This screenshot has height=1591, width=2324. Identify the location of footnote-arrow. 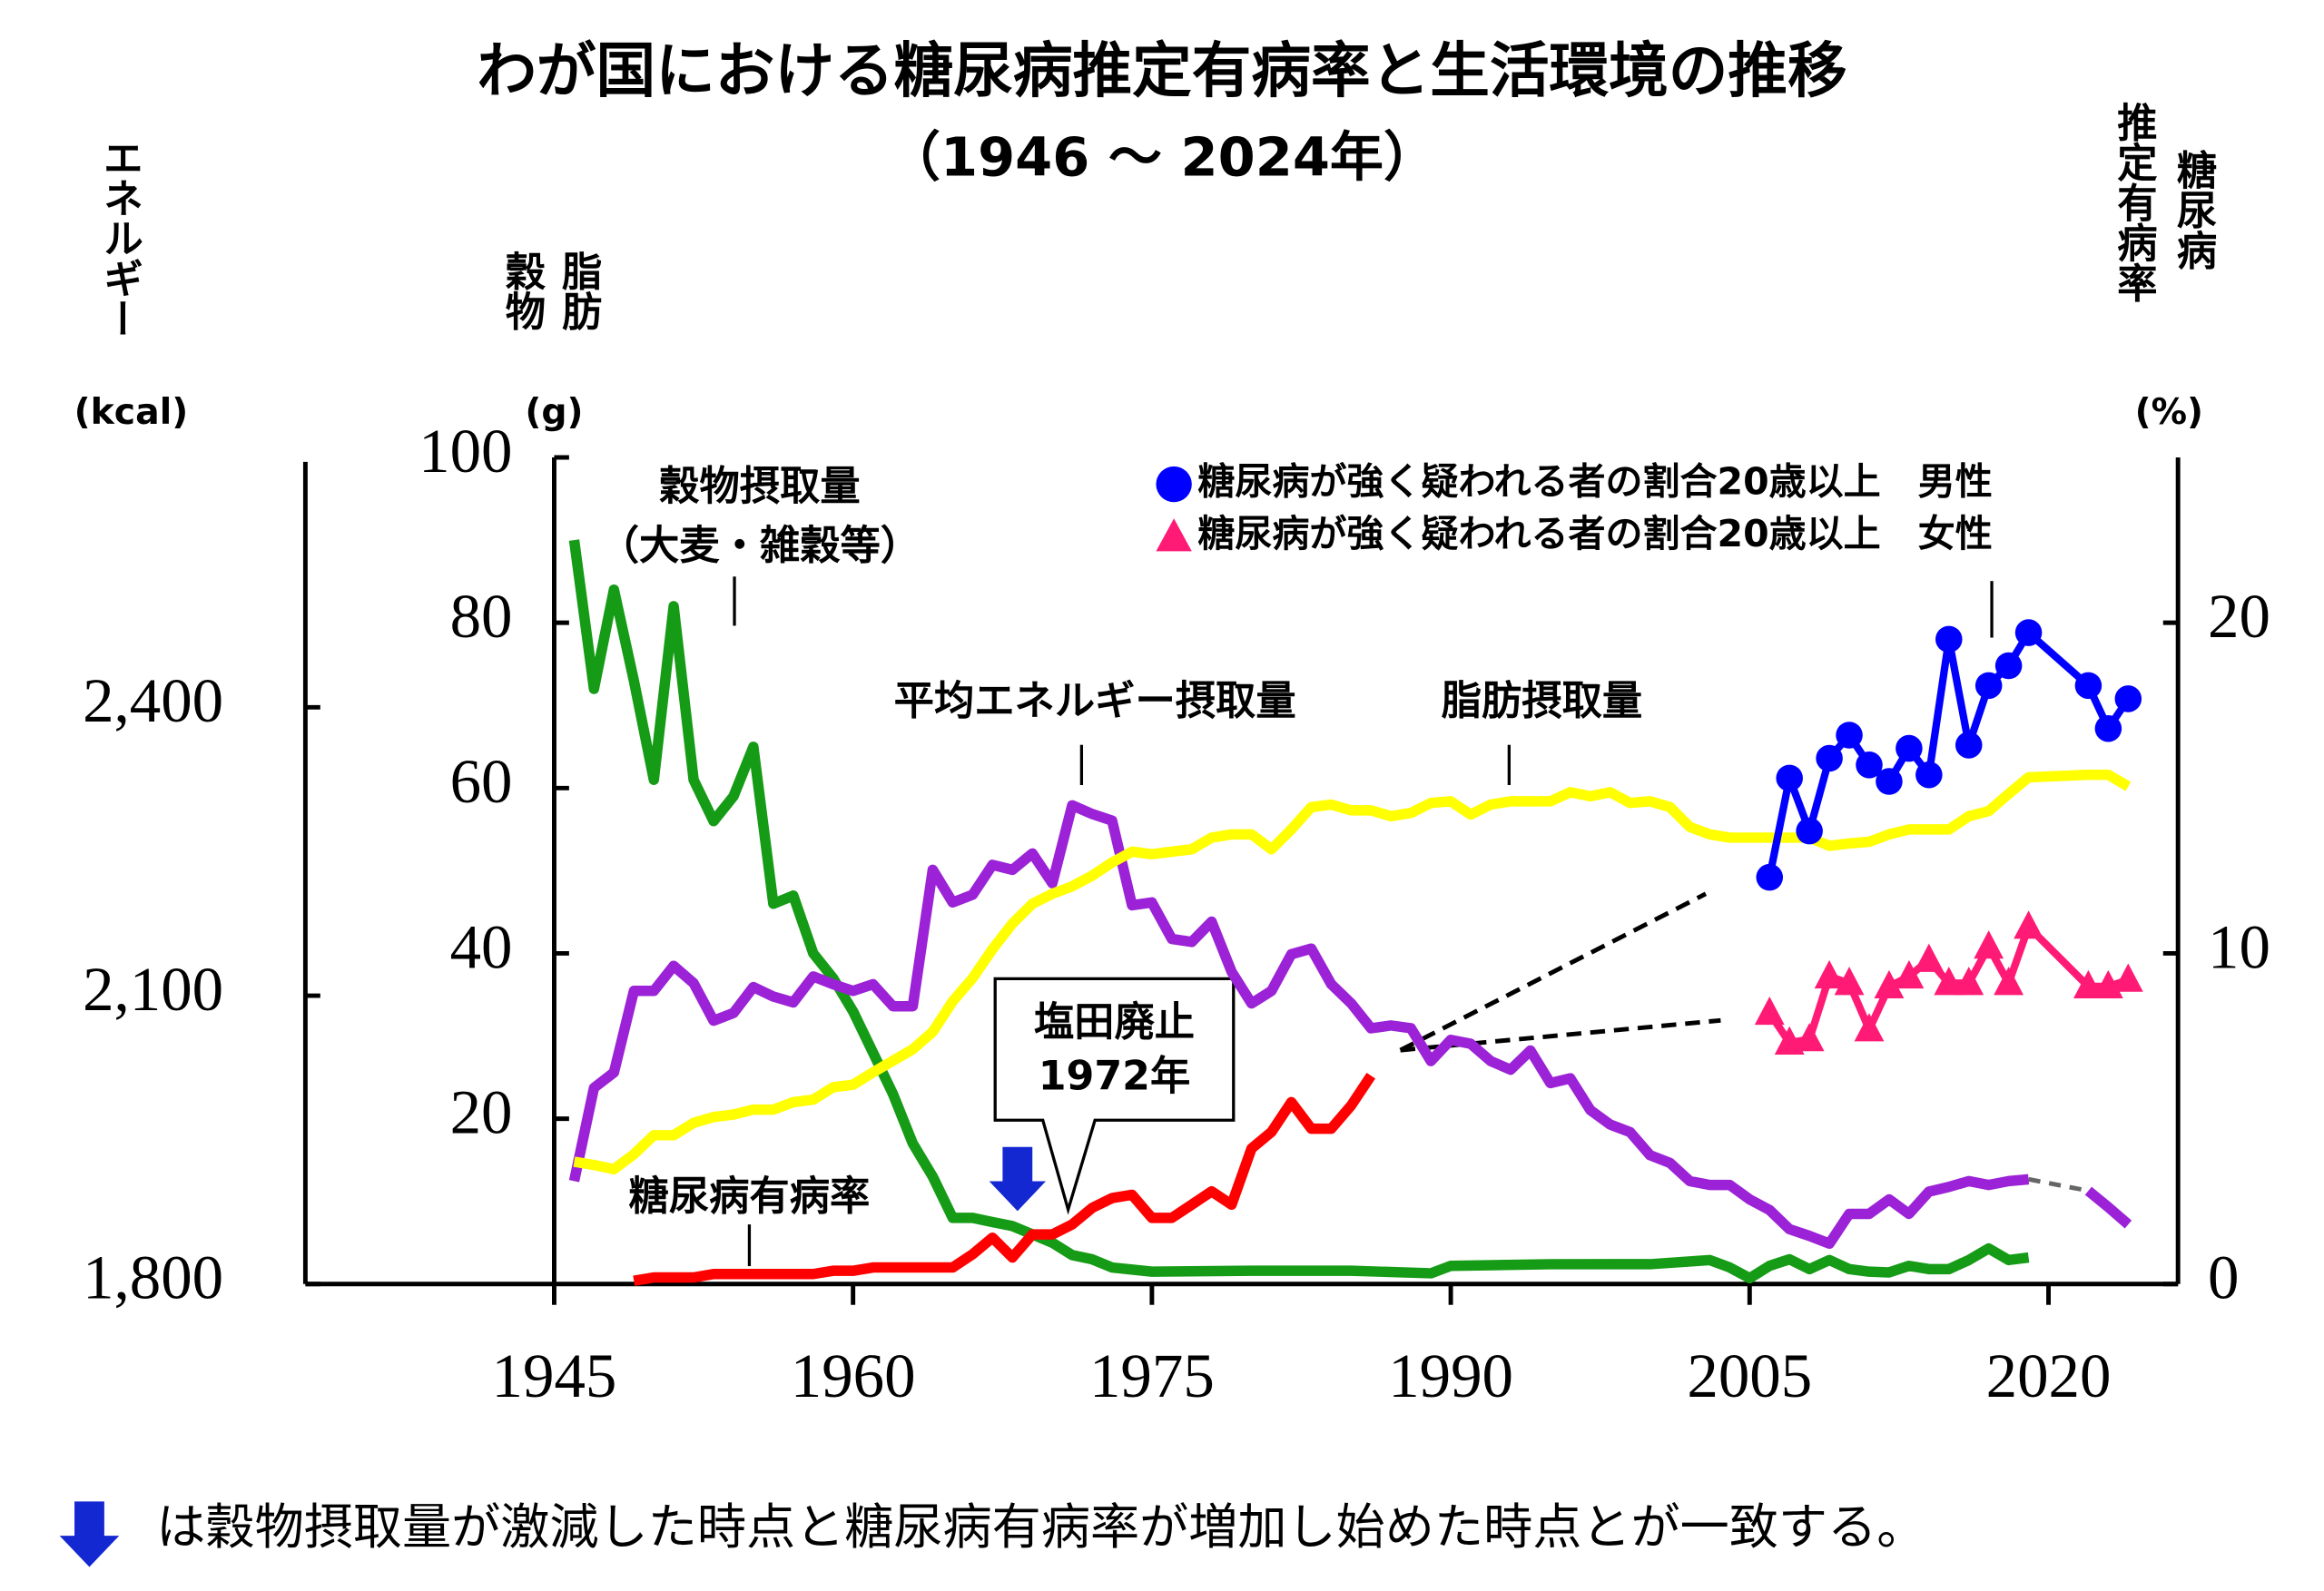
(89, 1534).